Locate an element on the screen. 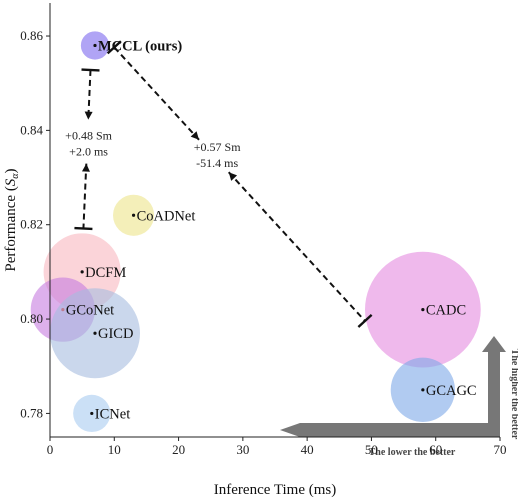 Image resolution: width=518 pixels, height=502 pixels. annotation-1-line-1: -51.4 ms is located at coordinates (217, 163).